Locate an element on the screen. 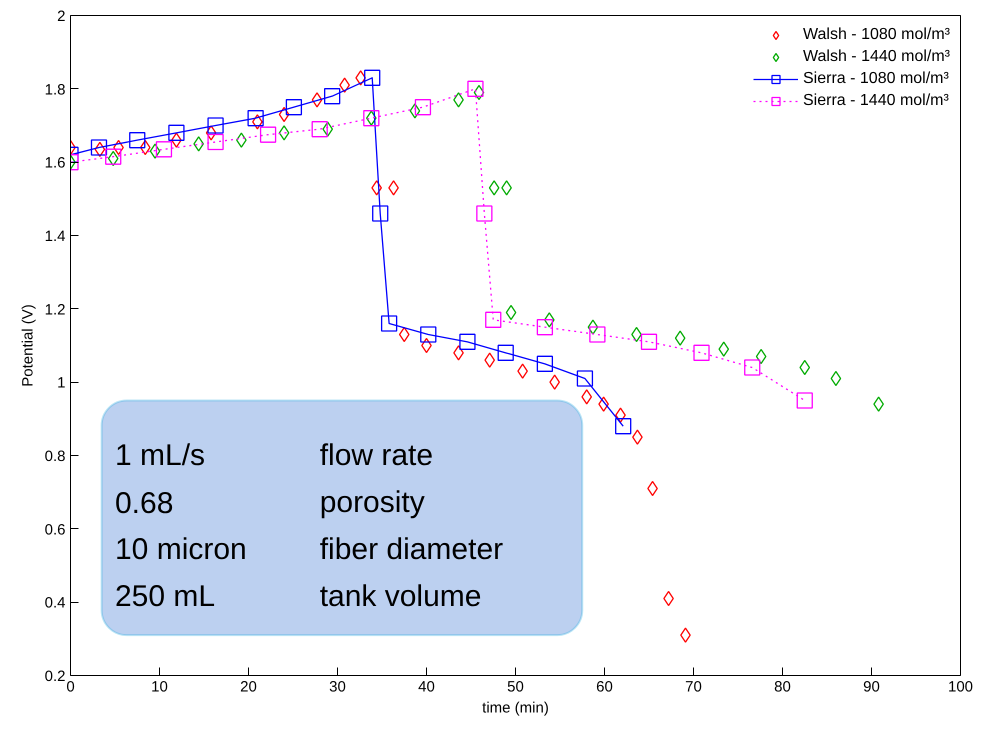  annotation: 1 mL/s is located at coordinates (160, 455).